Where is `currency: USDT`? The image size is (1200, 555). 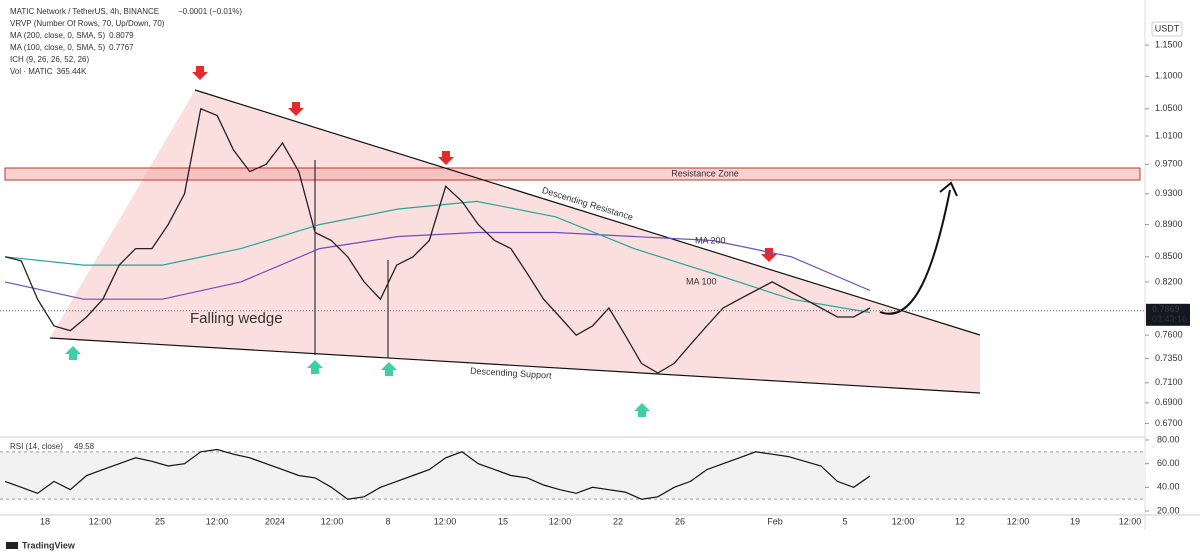
currency: USDT is located at coordinates (1167, 28).